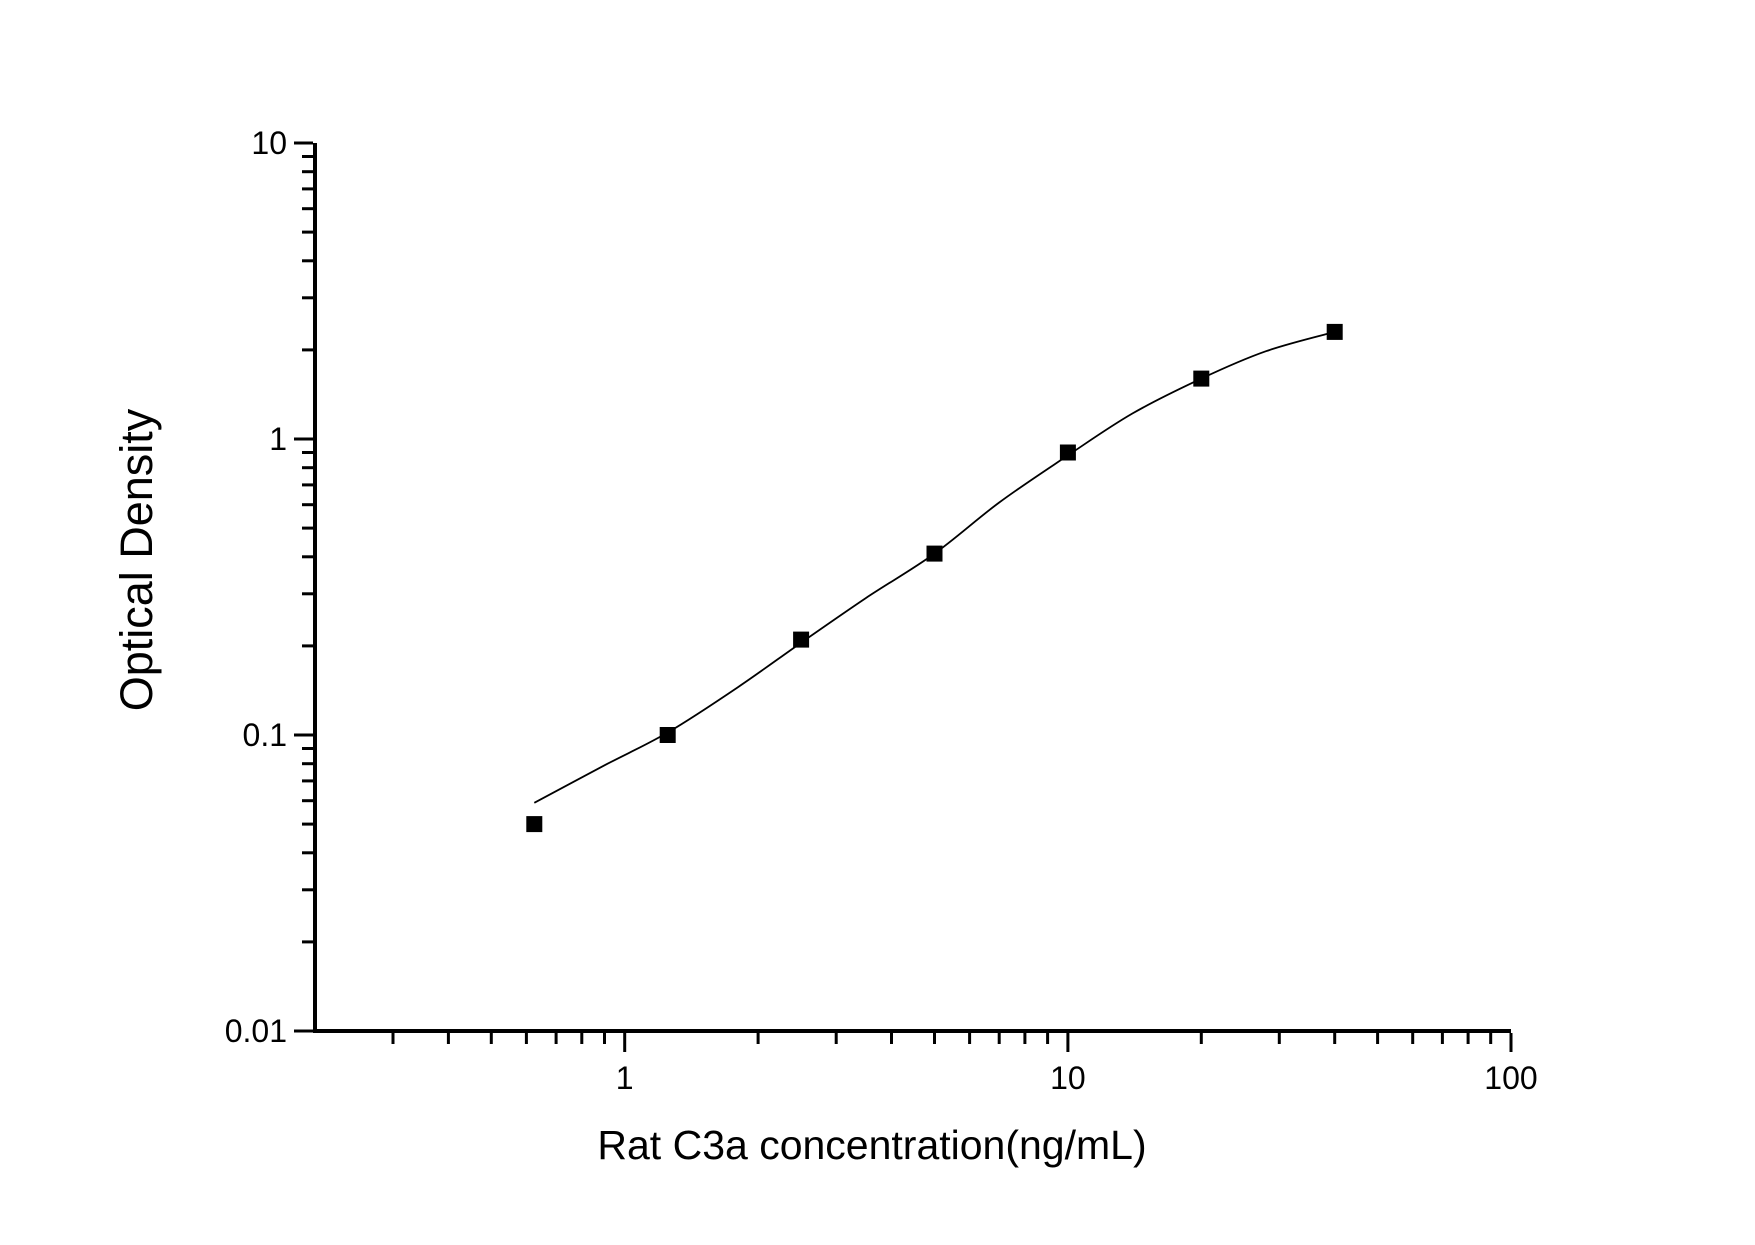  What do you see at coordinates (1510, 1078) in the screenshot?
I see `x-tick-label: 100` at bounding box center [1510, 1078].